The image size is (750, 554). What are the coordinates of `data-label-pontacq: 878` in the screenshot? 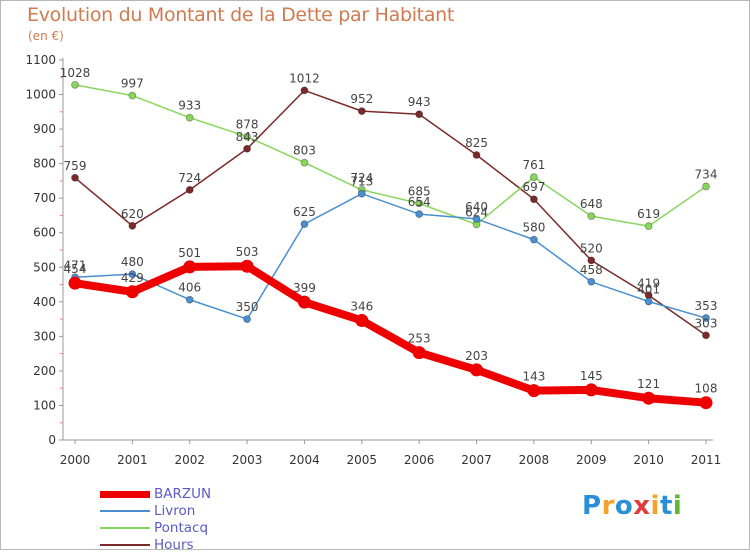 It's located at (247, 125).